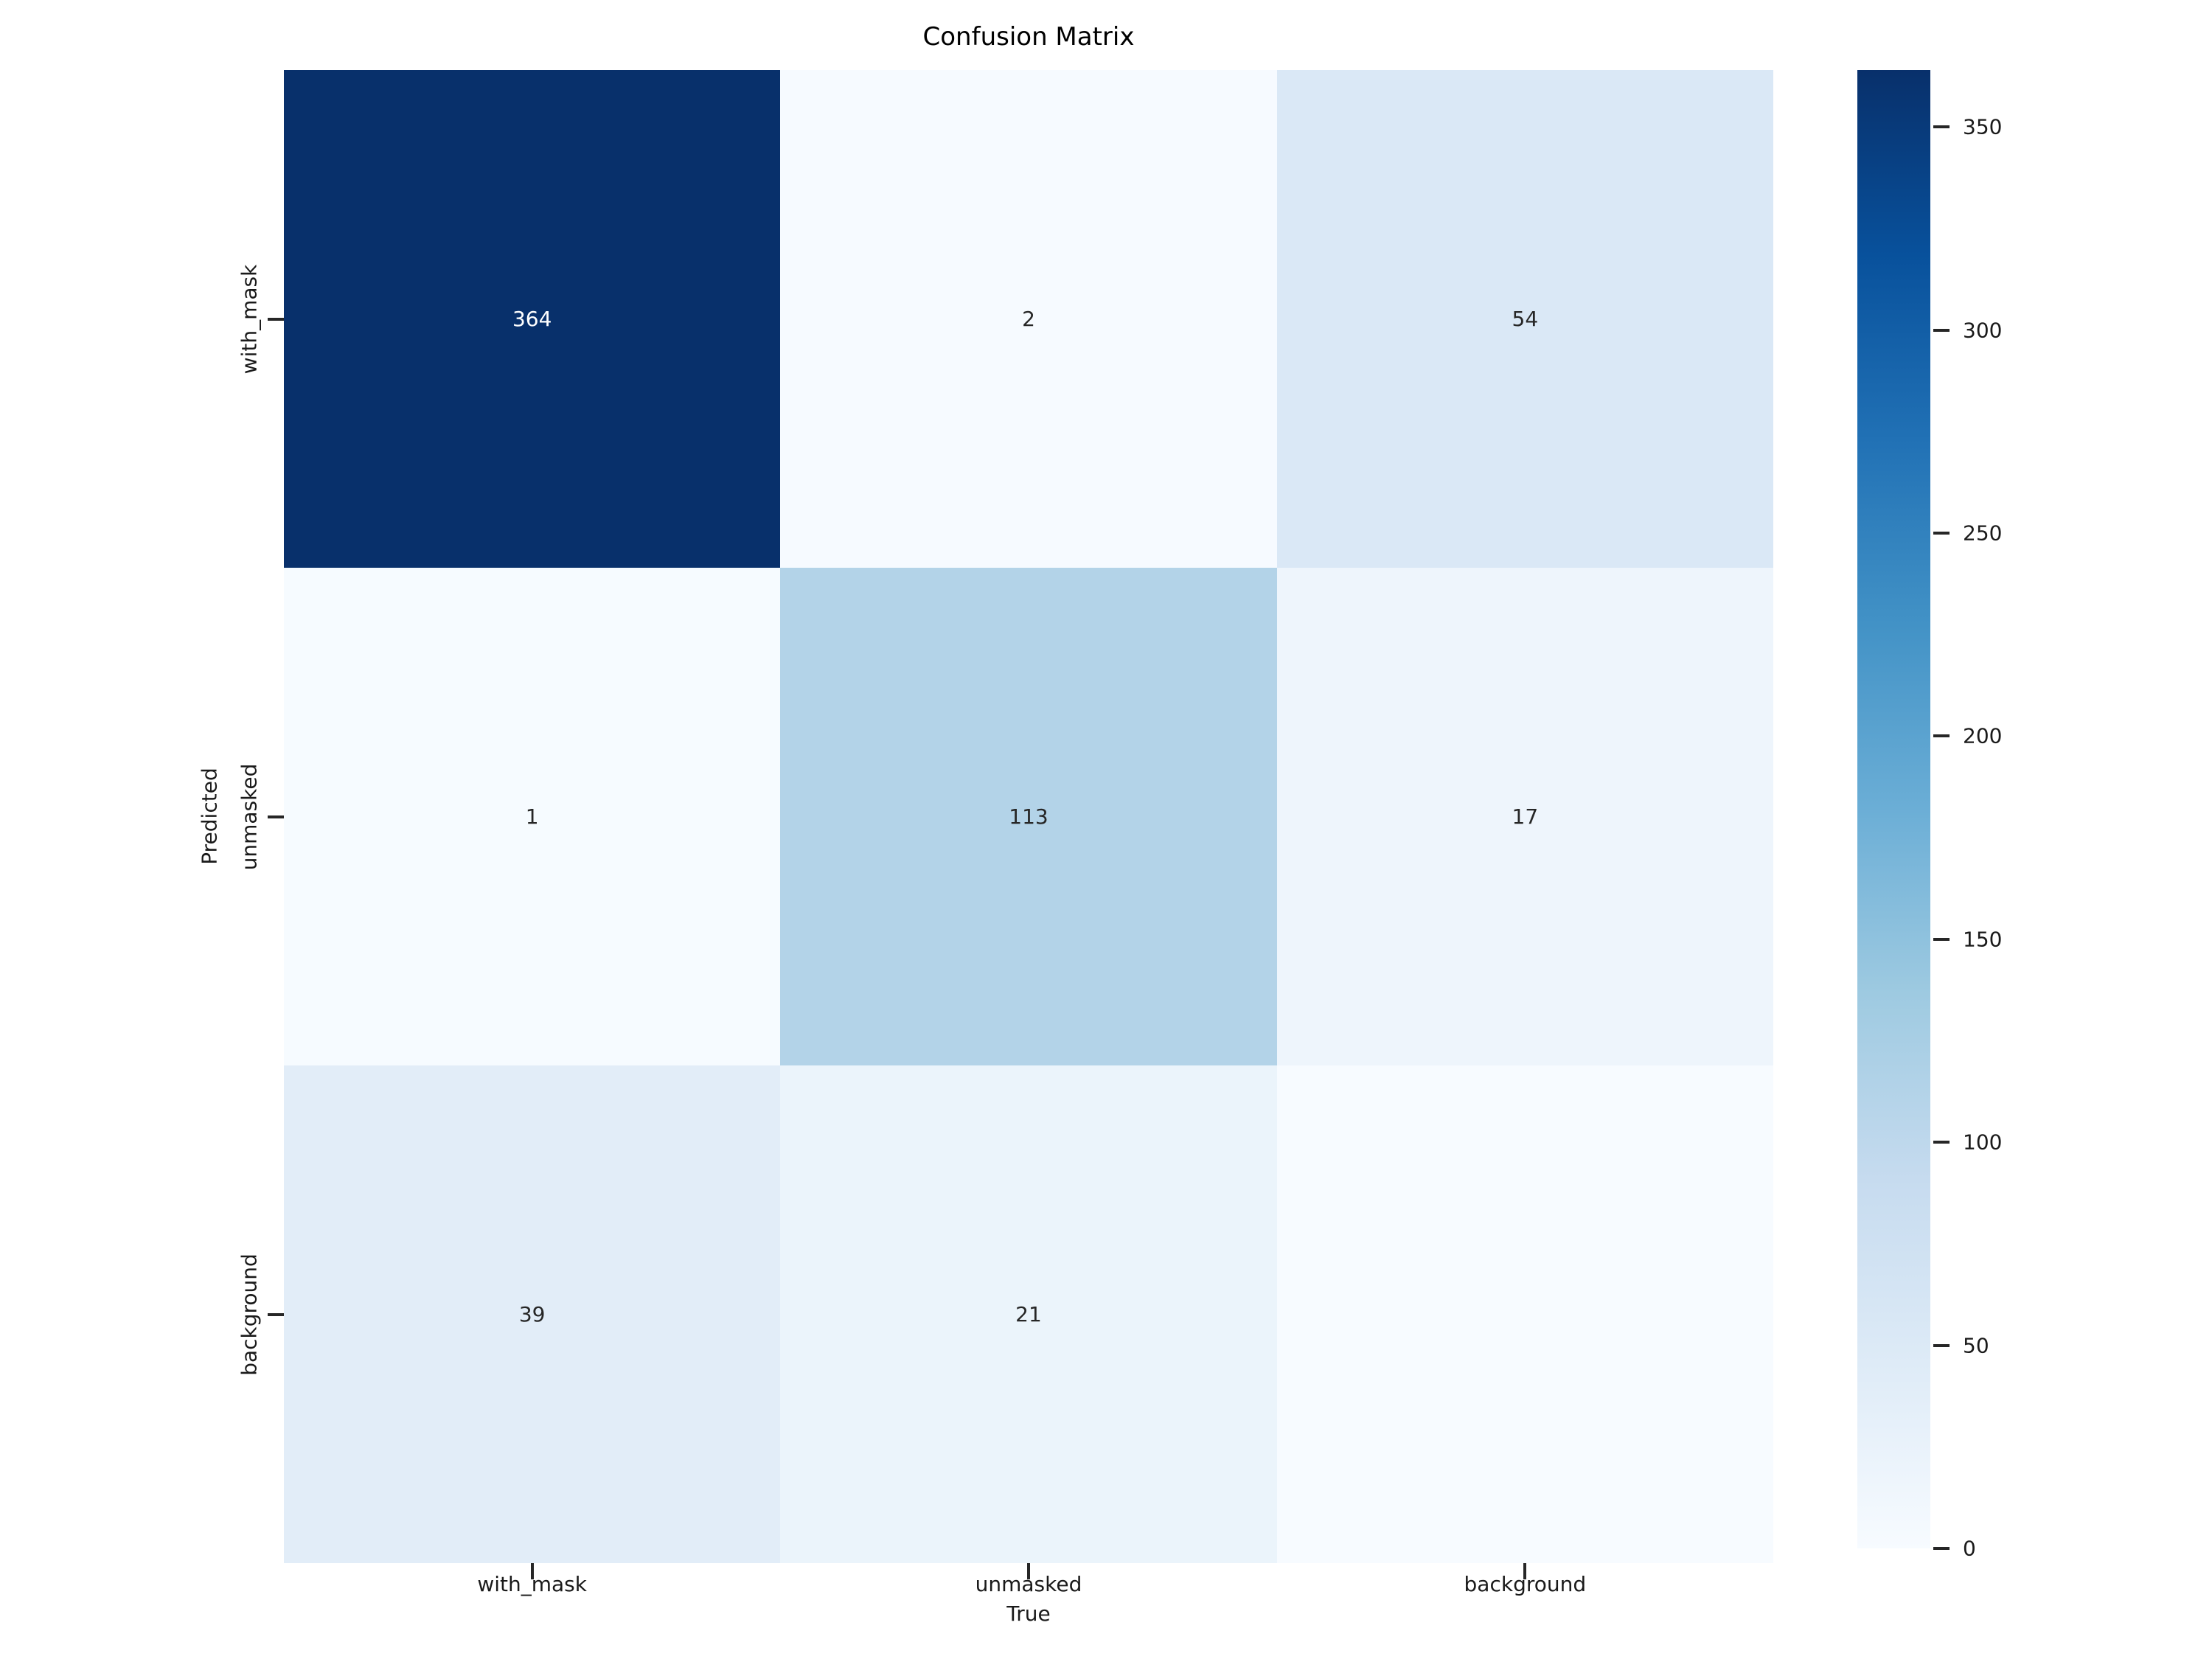 This screenshot has width=2212, height=1659. I want to click on heatmap-cell: 17, so click(1524, 816).